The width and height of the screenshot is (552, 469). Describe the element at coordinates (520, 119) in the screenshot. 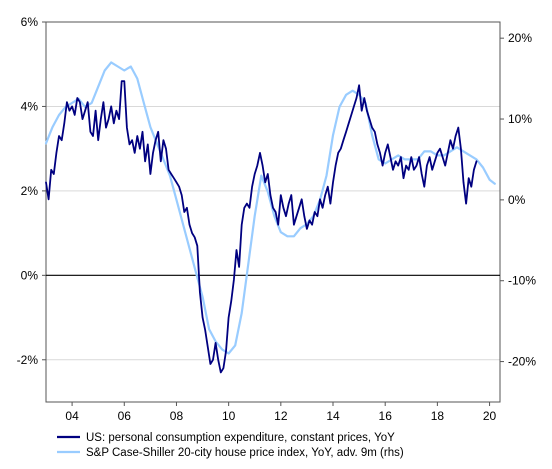

I see `right-tick-label: 10%` at that location.